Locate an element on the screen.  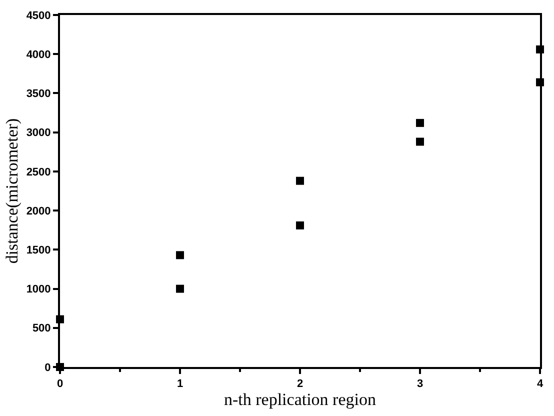
y-tick-label: 2000 is located at coordinates (38, 211).